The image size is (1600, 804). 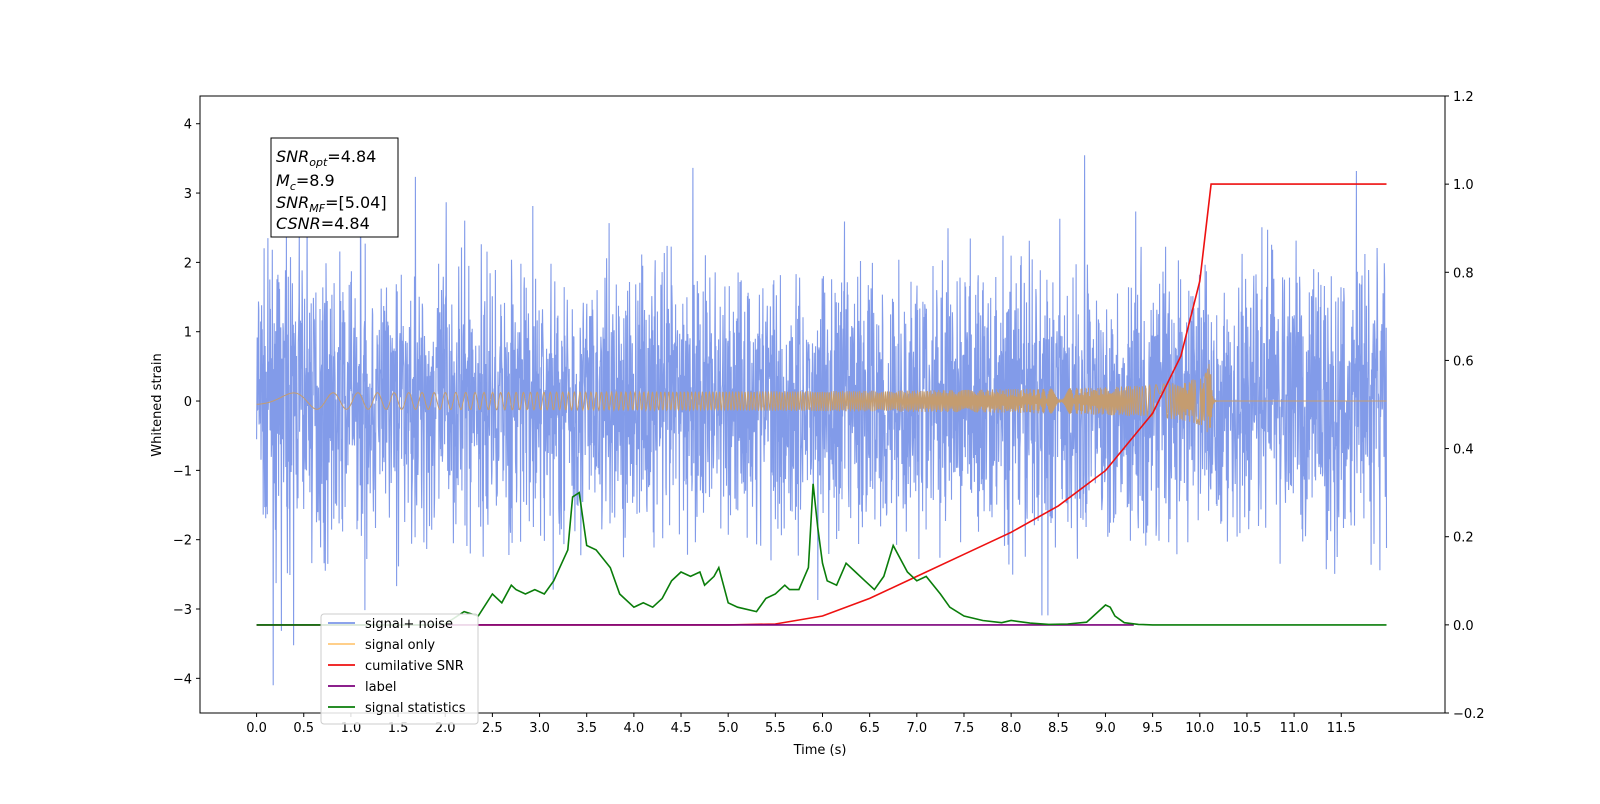 I want to click on x-tick-label: 9.0, so click(x=1105, y=728).